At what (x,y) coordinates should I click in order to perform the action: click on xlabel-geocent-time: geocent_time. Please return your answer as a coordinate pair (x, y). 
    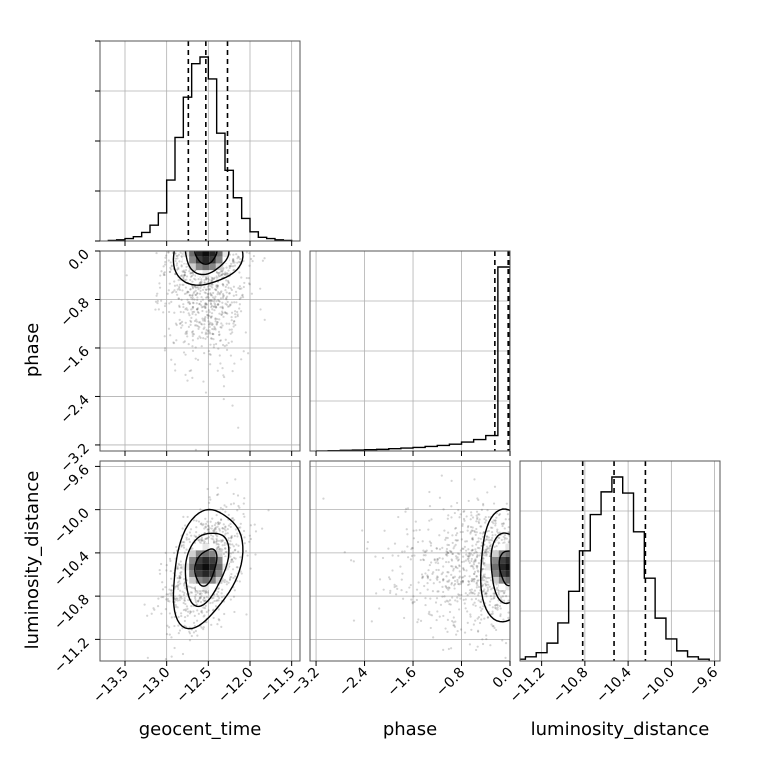
    Looking at the image, I should click on (200, 729).